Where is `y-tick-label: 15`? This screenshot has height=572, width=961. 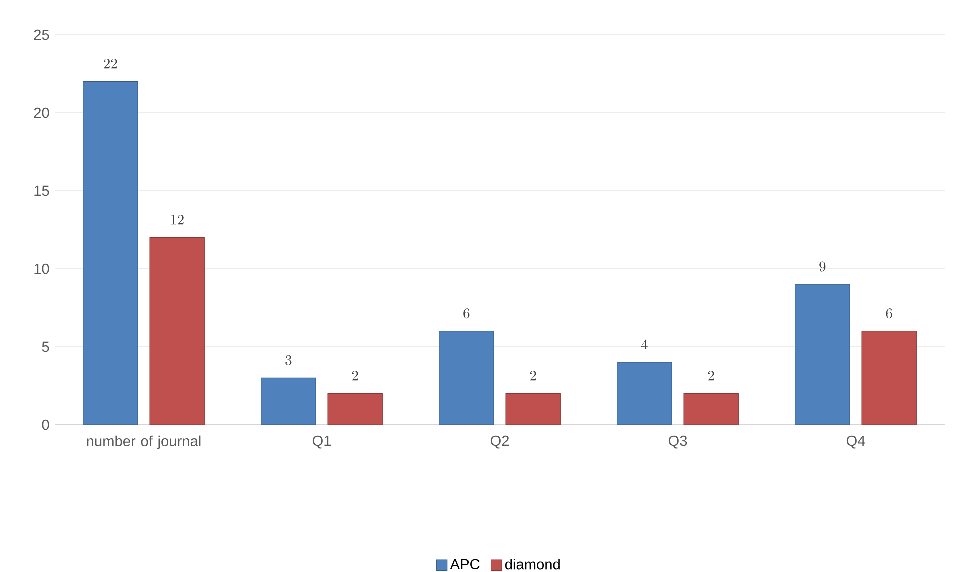 y-tick-label: 15 is located at coordinates (42, 191).